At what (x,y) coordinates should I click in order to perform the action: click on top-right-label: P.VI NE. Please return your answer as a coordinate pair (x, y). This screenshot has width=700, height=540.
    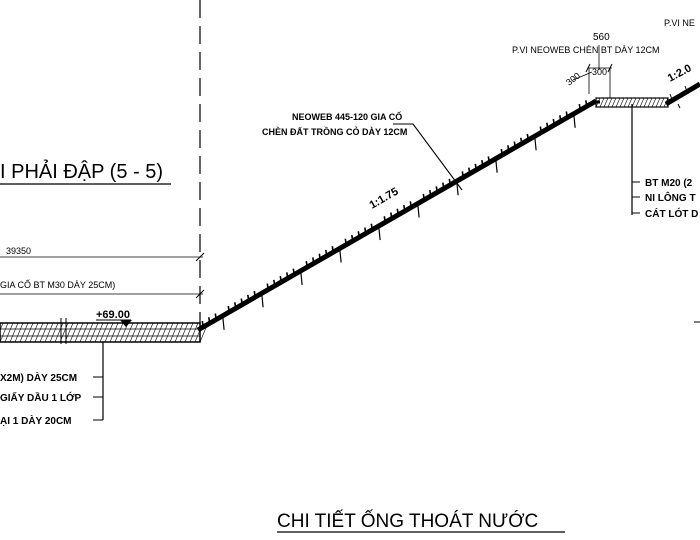
    Looking at the image, I should click on (679, 23).